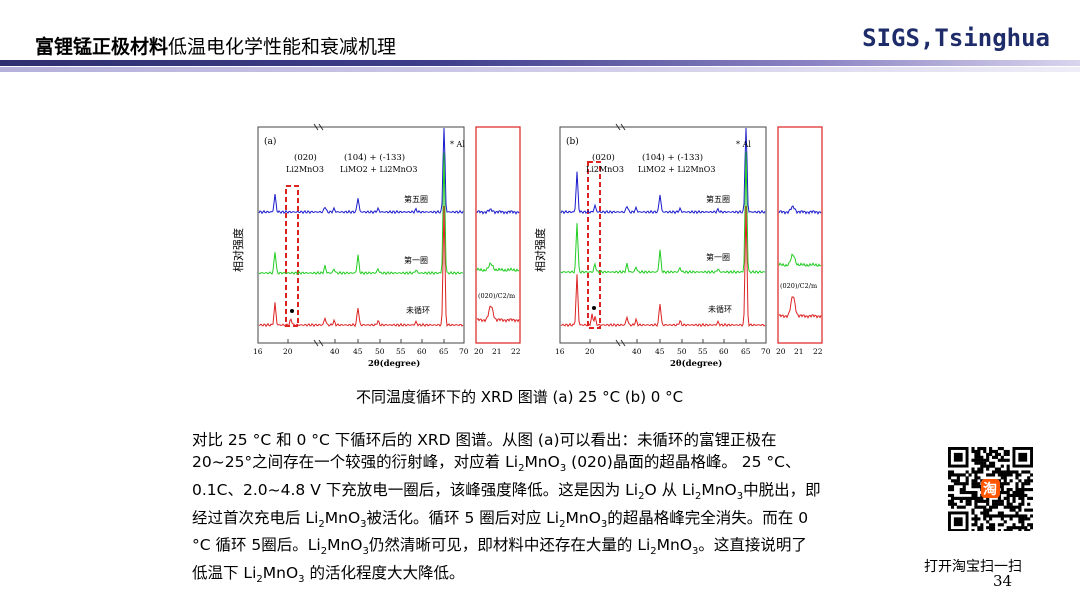  What do you see at coordinates (361, 235) in the screenshot?
I see `main-plot-frame` at bounding box center [361, 235].